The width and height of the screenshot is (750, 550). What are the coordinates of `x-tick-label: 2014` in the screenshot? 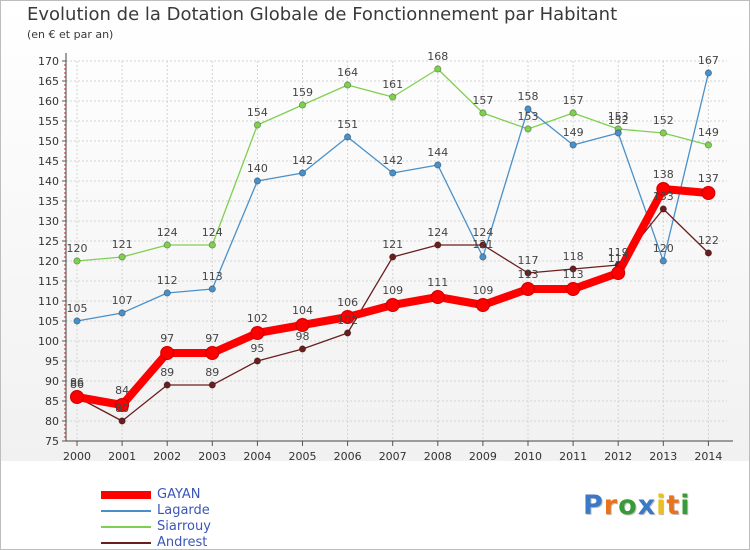 It's located at (708, 456).